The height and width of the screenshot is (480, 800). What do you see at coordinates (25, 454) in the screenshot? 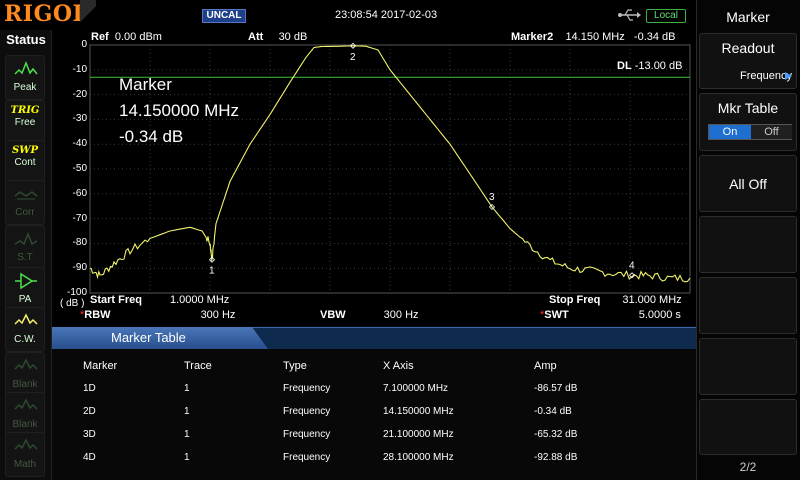
I see `status-math: Math` at bounding box center [25, 454].